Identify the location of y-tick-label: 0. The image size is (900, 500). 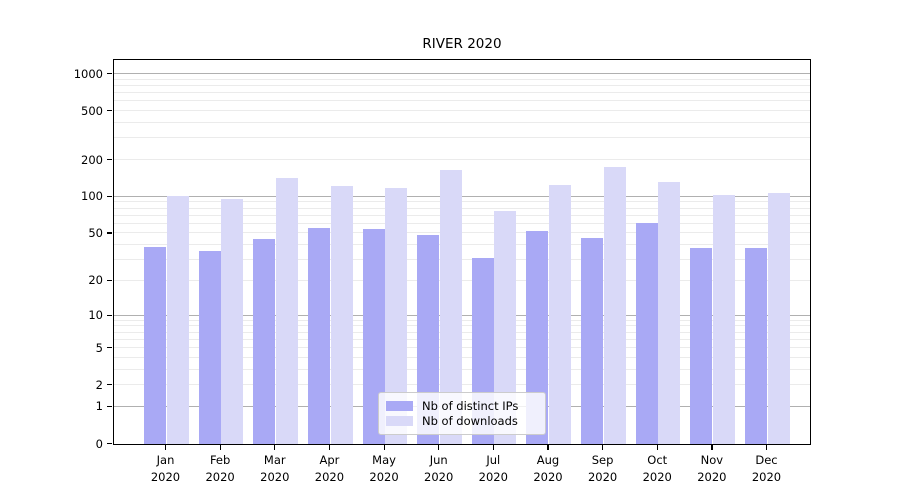
(99, 443).